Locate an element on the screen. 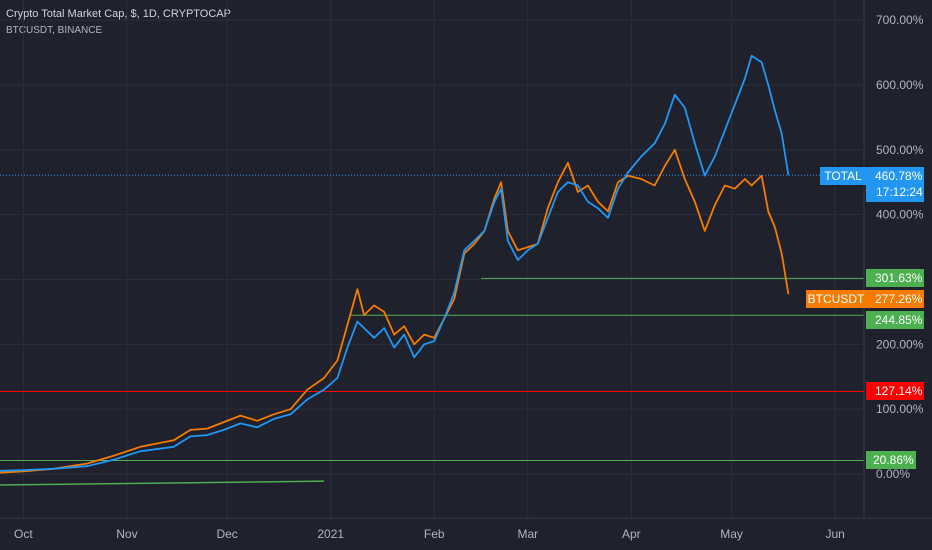 The image size is (932, 550). x-tick-label: Mar is located at coordinates (527, 534).